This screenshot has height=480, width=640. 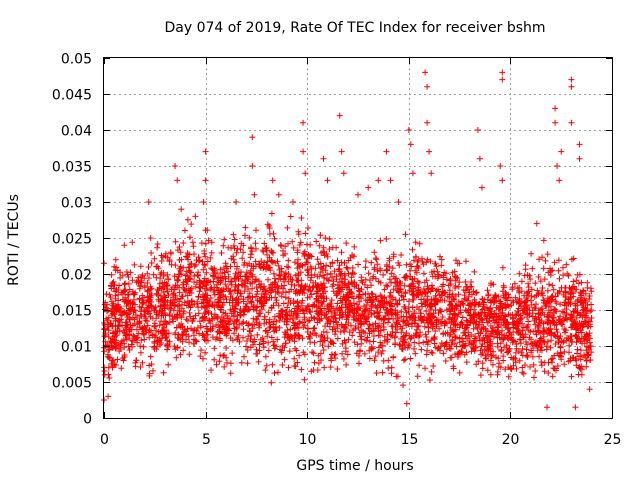 What do you see at coordinates (72, 240) in the screenshot?
I see `y-tick-label: 0.025` at bounding box center [72, 240].